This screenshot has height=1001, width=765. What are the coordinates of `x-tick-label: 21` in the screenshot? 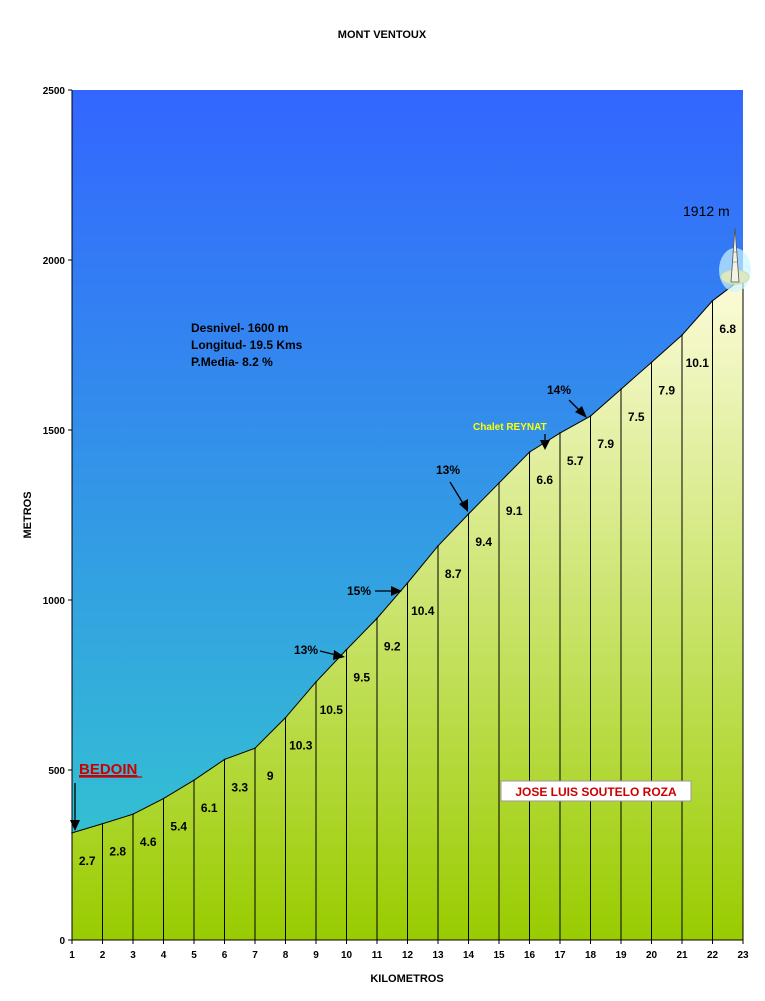 It's located at (682, 955).